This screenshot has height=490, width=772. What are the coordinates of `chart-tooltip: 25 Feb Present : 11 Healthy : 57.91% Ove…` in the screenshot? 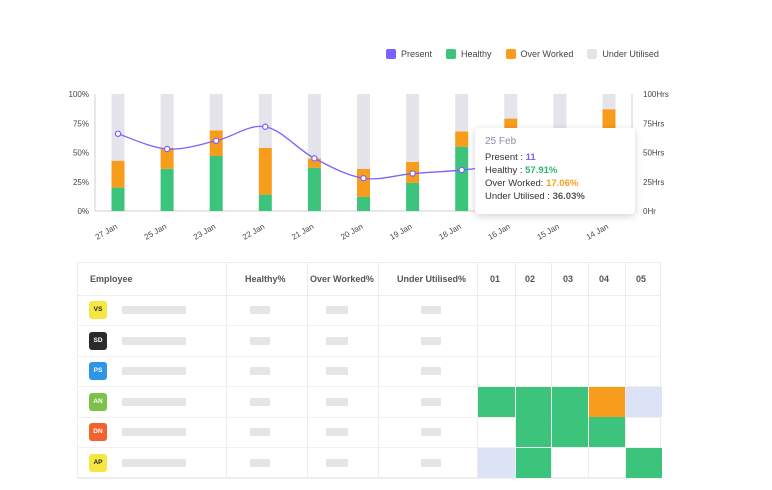 It's located at (555, 171).